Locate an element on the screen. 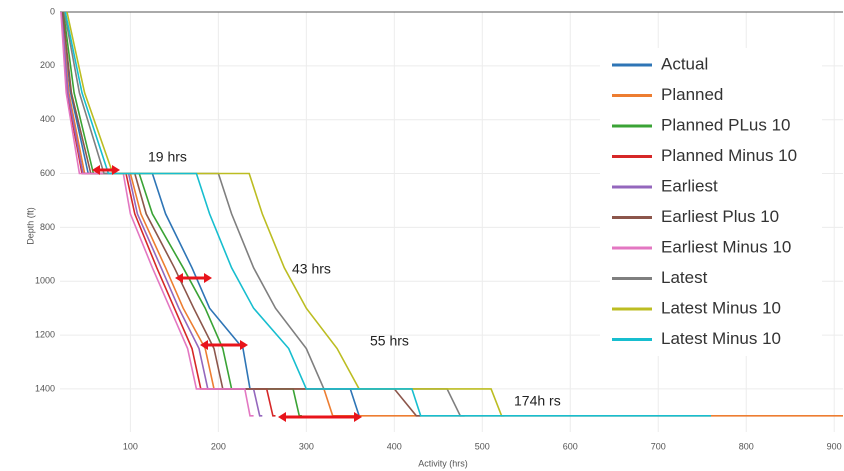  y-axis-label: Depth (ft) is located at coordinates (30, 226).